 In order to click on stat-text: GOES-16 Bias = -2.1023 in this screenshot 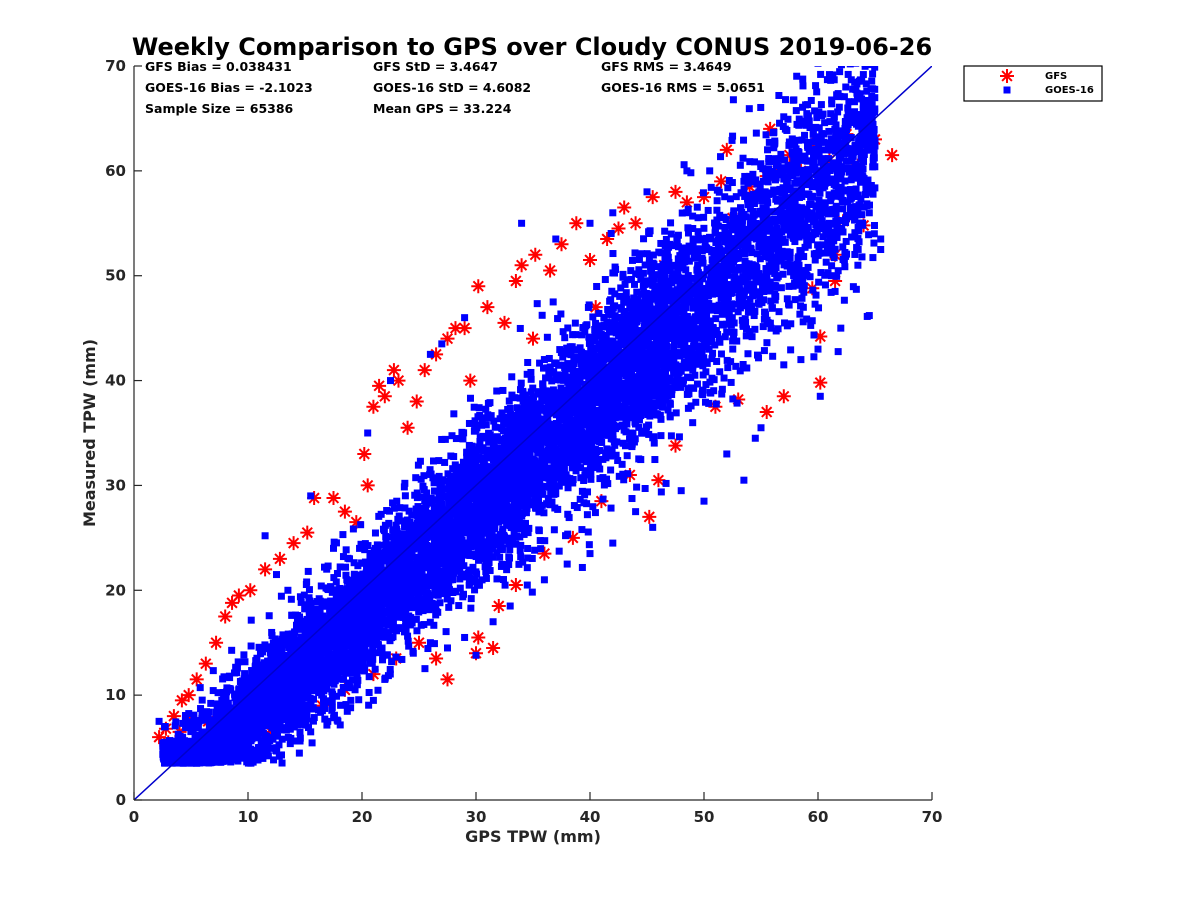, I will do `click(229, 87)`.